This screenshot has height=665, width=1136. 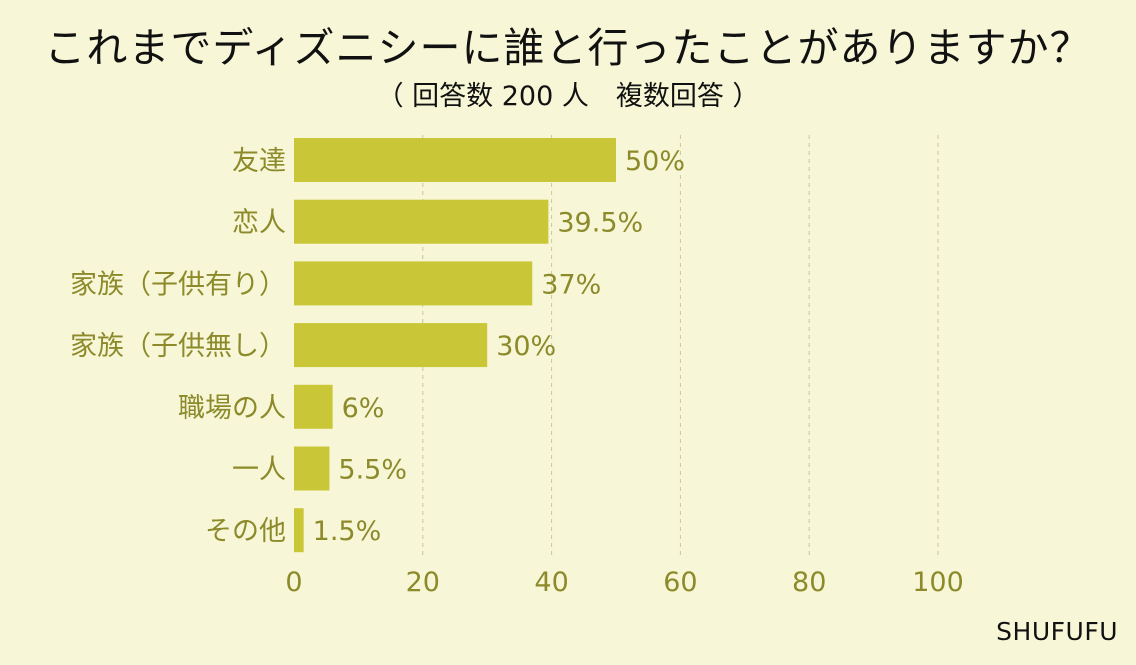 I want to click on category-label: 職場の人, so click(x=232, y=408).